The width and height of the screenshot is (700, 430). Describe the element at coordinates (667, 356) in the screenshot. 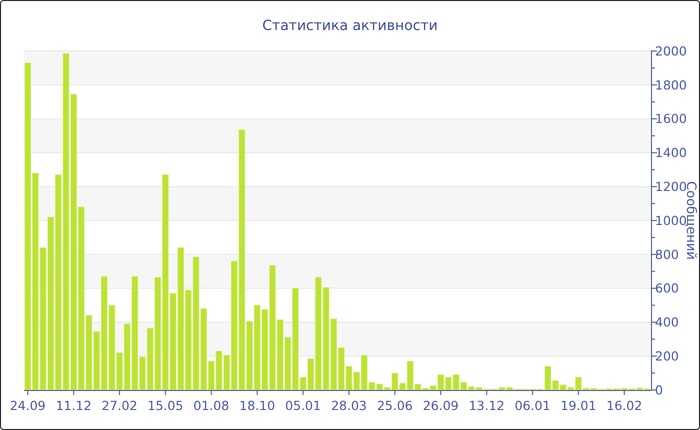

I see `y-tick-label: 200` at that location.